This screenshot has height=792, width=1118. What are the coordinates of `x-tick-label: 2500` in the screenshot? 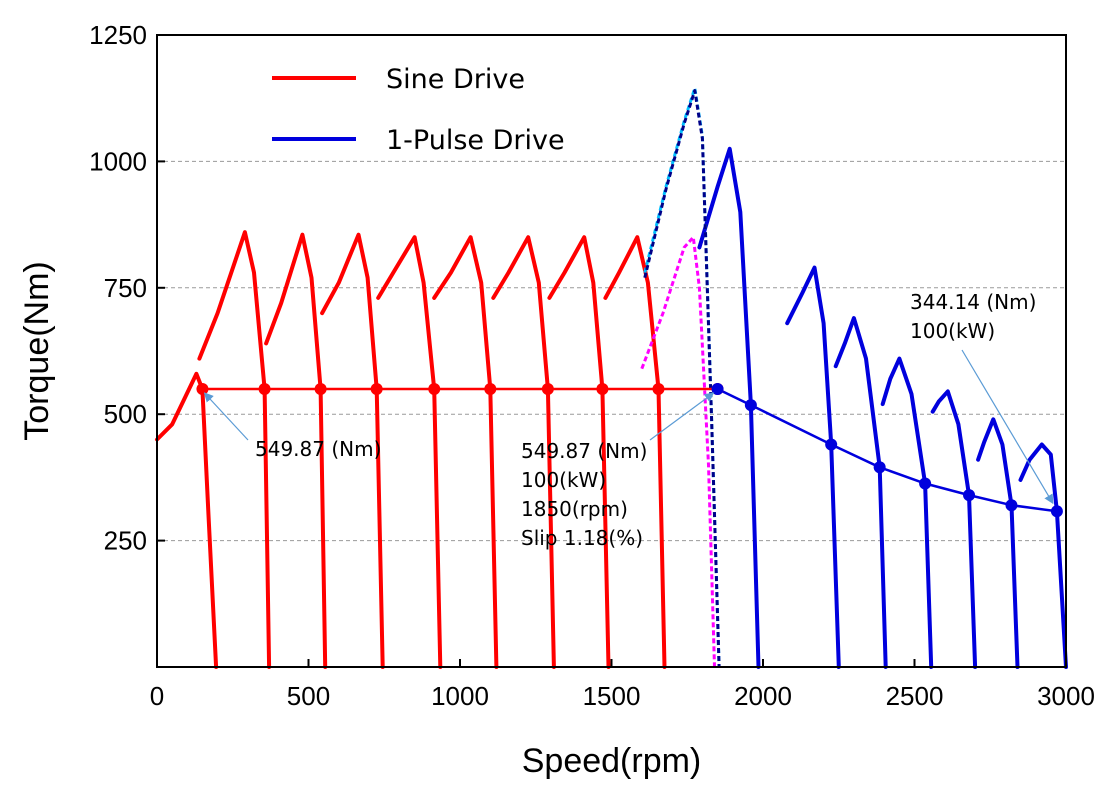 It's located at (915, 696).